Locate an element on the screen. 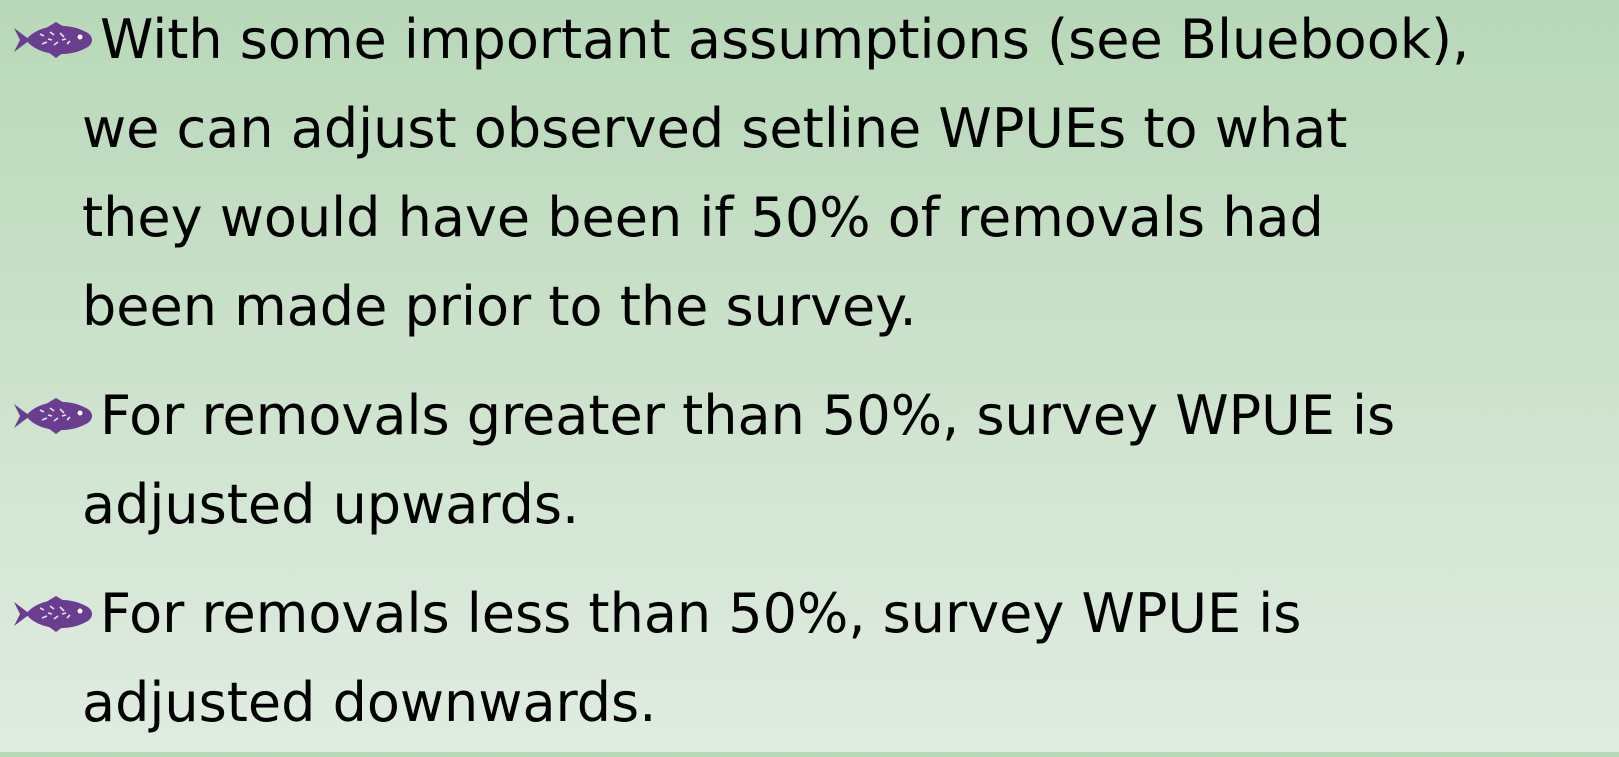 The height and width of the screenshot is (757, 1619). bullet-text: adjusted upwards. is located at coordinates (331, 504).